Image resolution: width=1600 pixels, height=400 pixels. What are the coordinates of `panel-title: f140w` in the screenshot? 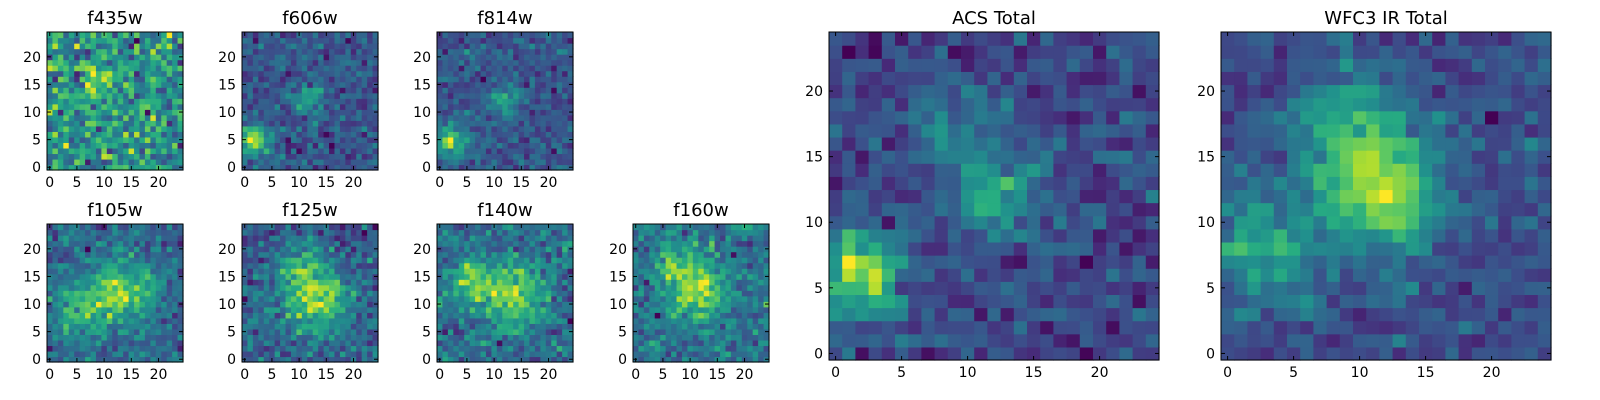 It's located at (504, 210).